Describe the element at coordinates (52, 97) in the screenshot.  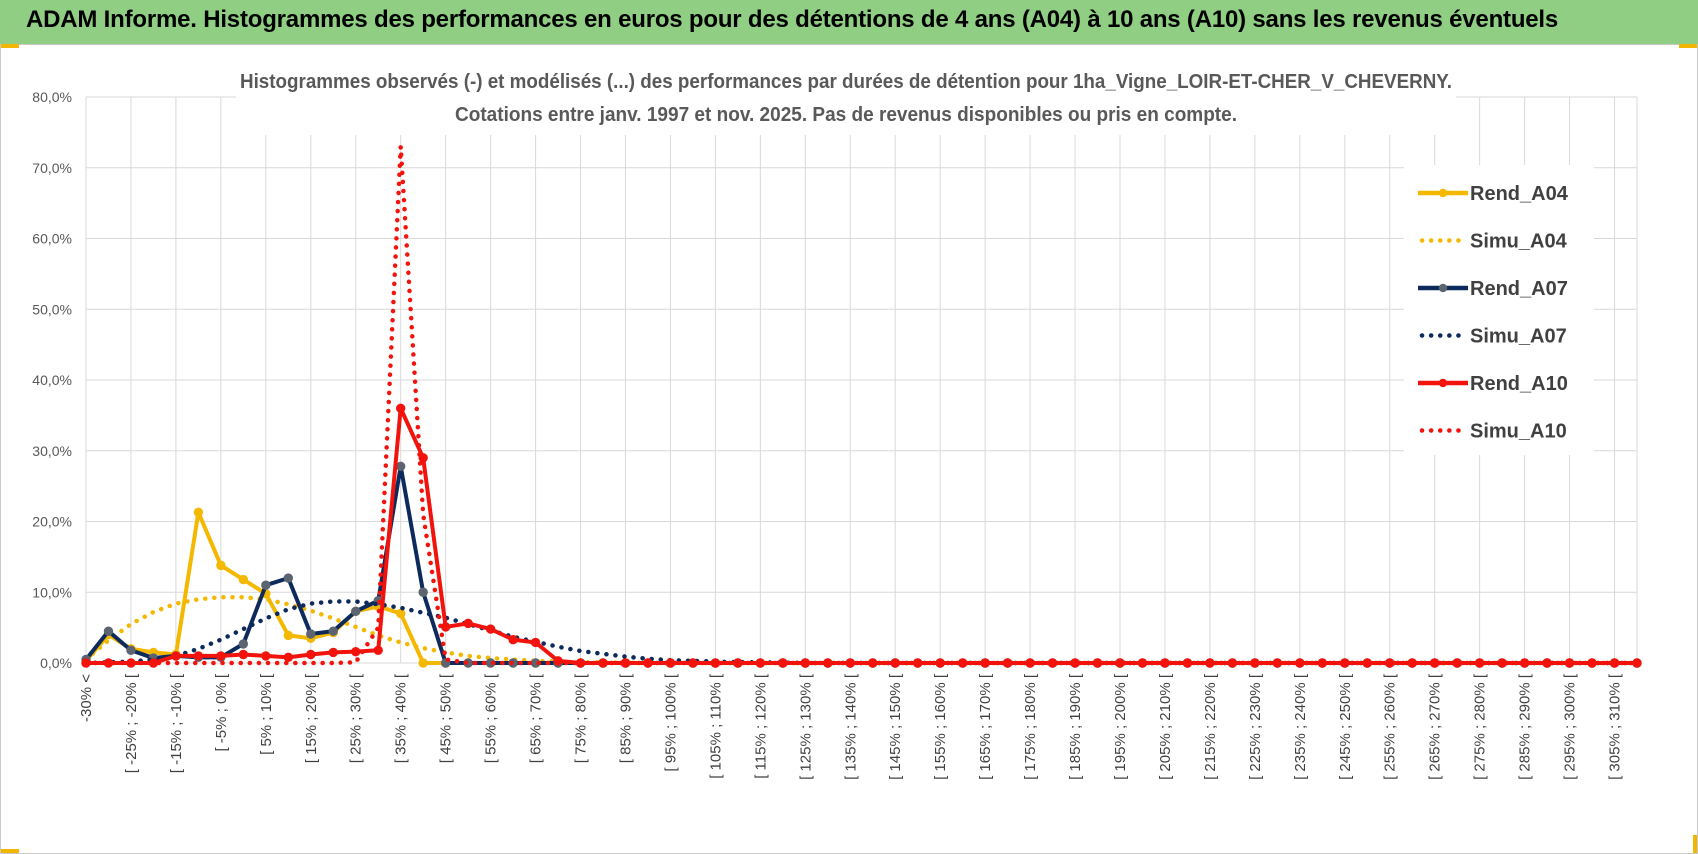
I see `y-tick-label: 80,0%` at that location.